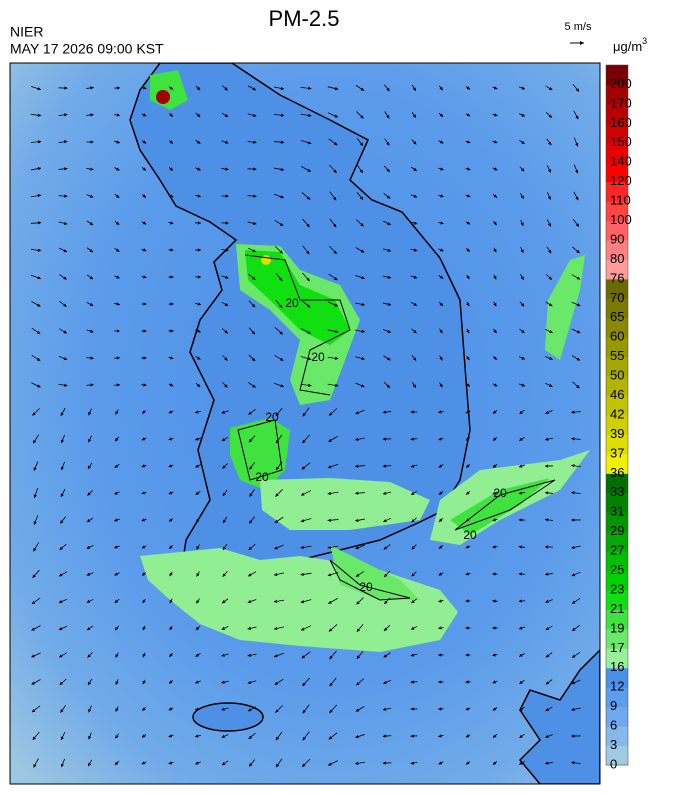  What do you see at coordinates (617, 550) in the screenshot?
I see `colorbar-label: 27` at bounding box center [617, 550].